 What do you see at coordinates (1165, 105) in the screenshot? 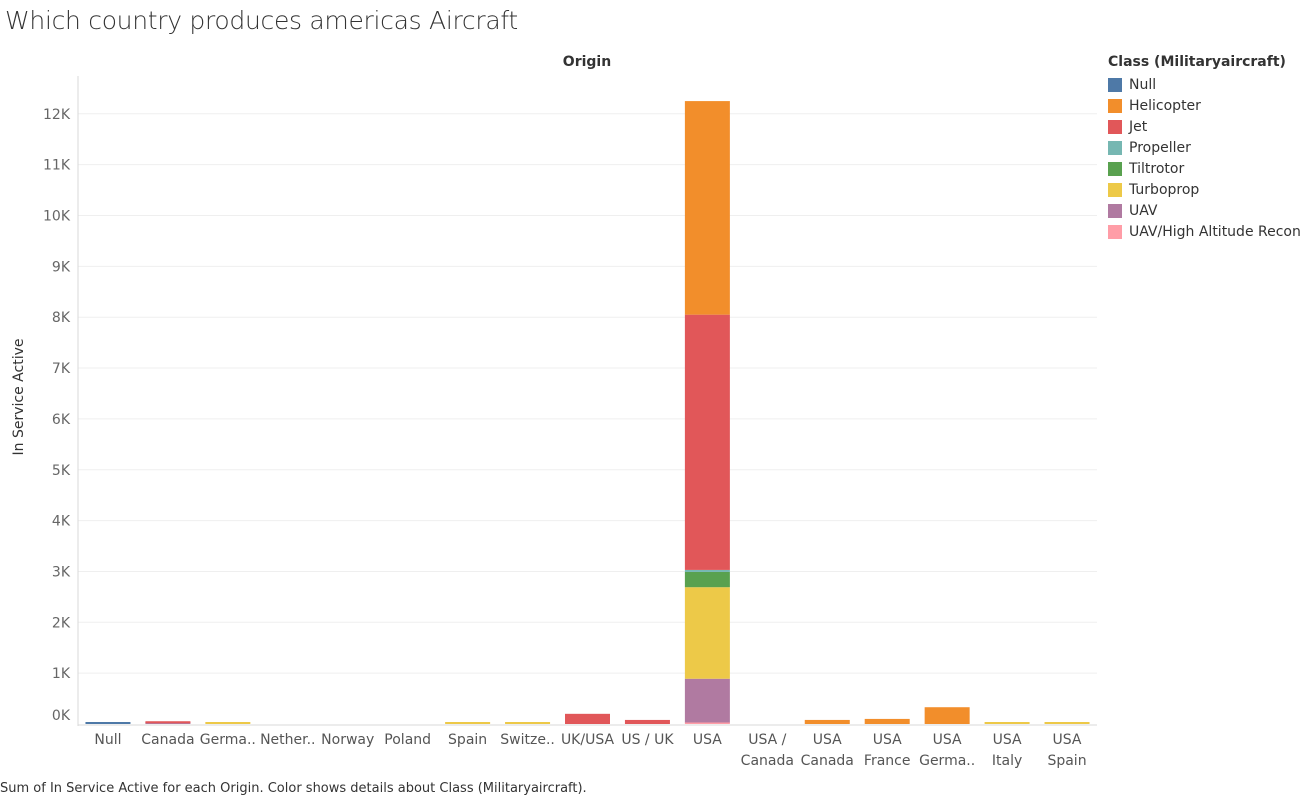
I see `legend-label: Helicopter` at bounding box center [1165, 105].